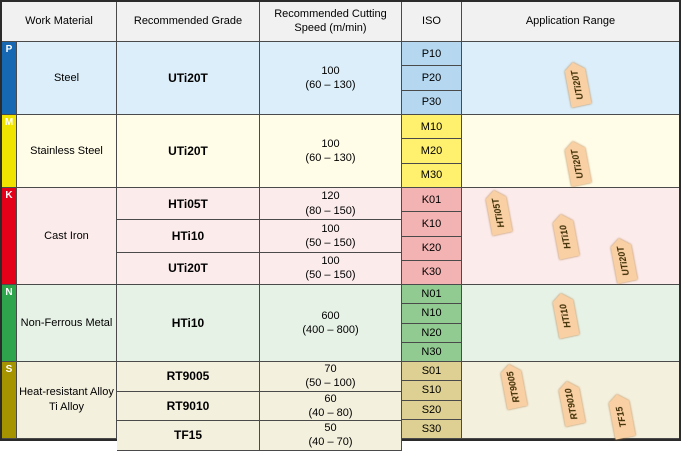 This screenshot has width=681, height=451. I want to click on grade-marker-TF15: TF15, so click(621, 416).